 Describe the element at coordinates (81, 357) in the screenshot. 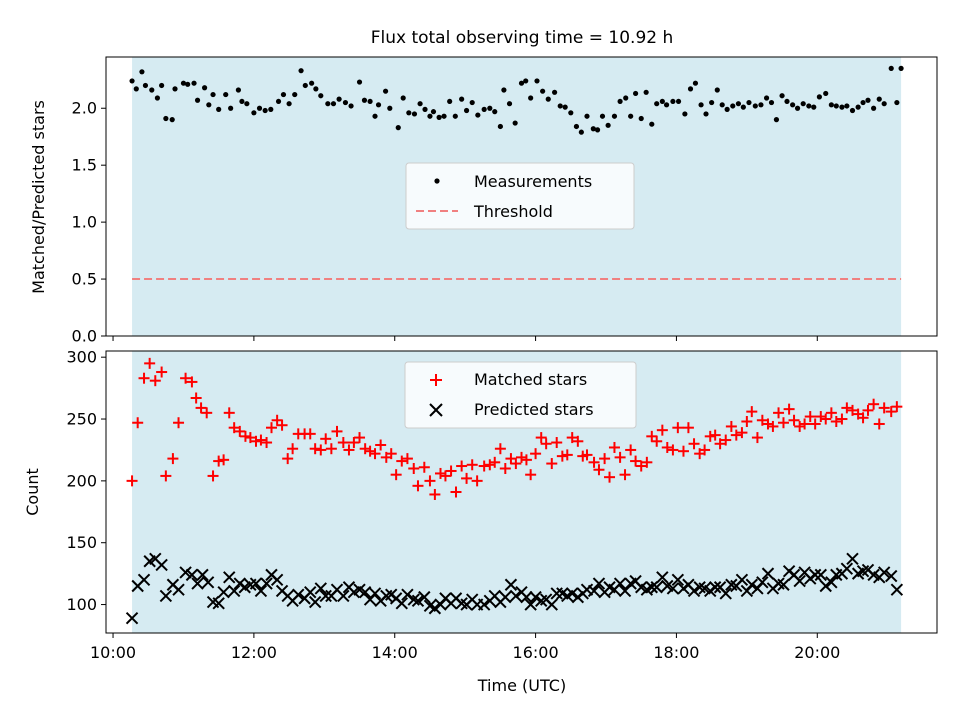

I see `y-tick-label: 300` at that location.